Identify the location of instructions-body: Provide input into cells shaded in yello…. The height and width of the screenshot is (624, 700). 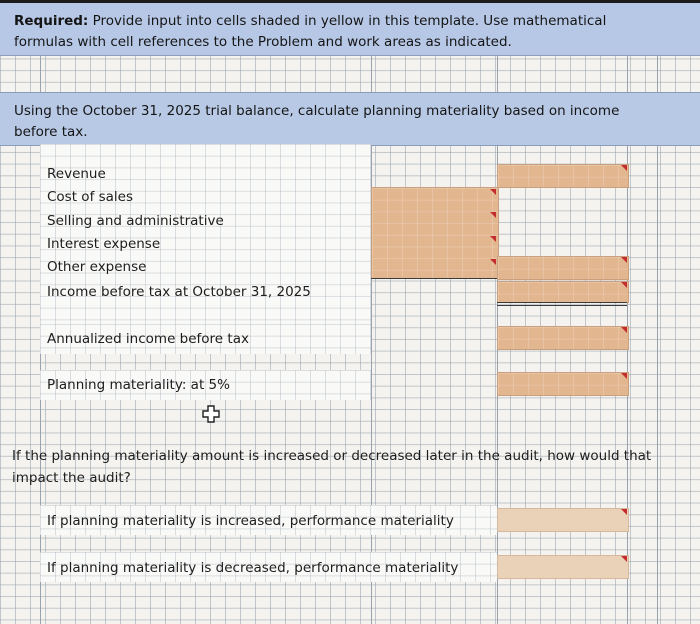
(310, 31).